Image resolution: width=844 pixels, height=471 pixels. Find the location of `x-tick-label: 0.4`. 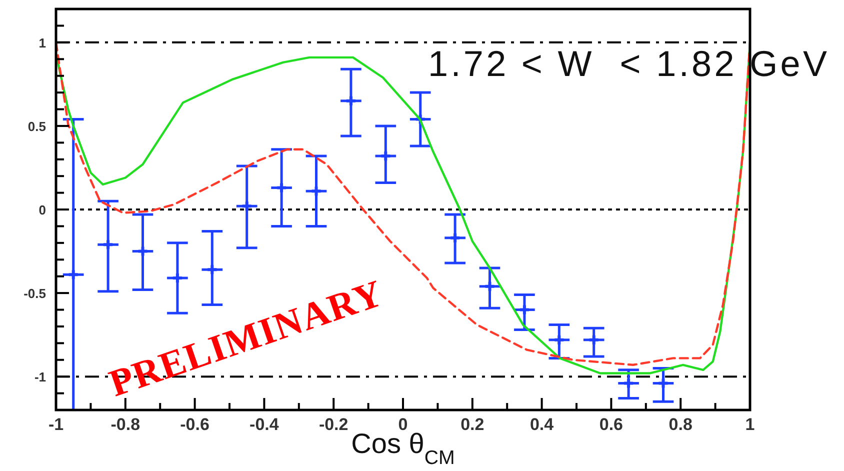

x-tick-label: 0.4 is located at coordinates (542, 424).